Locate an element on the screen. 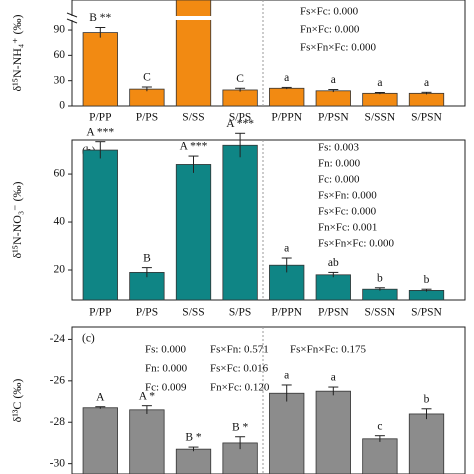 This screenshot has height=474, width=474. y-tick-label: -30 is located at coordinates (58, 463).